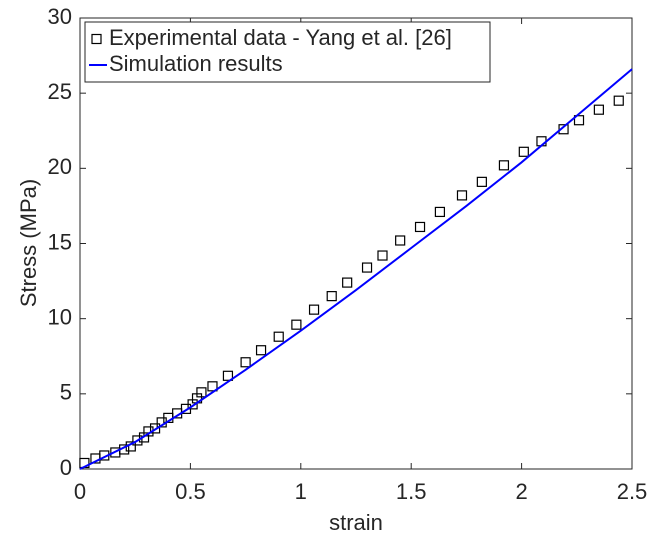 The image size is (654, 545). What do you see at coordinates (521, 491) in the screenshot?
I see `x-tick-label: 2` at bounding box center [521, 491].